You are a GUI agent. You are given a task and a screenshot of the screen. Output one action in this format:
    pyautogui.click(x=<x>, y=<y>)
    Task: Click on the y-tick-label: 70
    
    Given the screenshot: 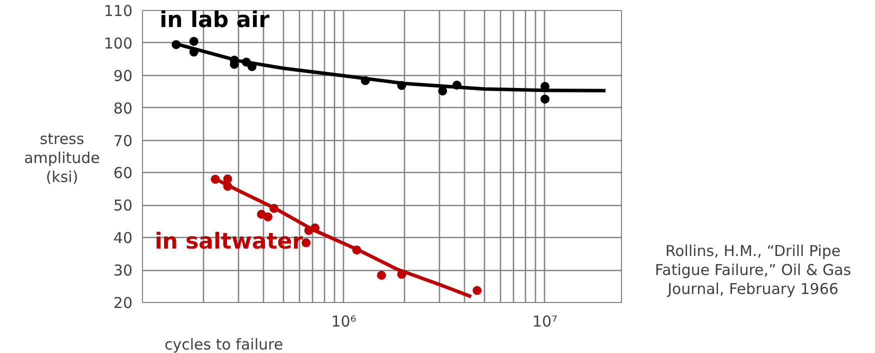 What is the action you would take?
    pyautogui.click(x=123, y=141)
    